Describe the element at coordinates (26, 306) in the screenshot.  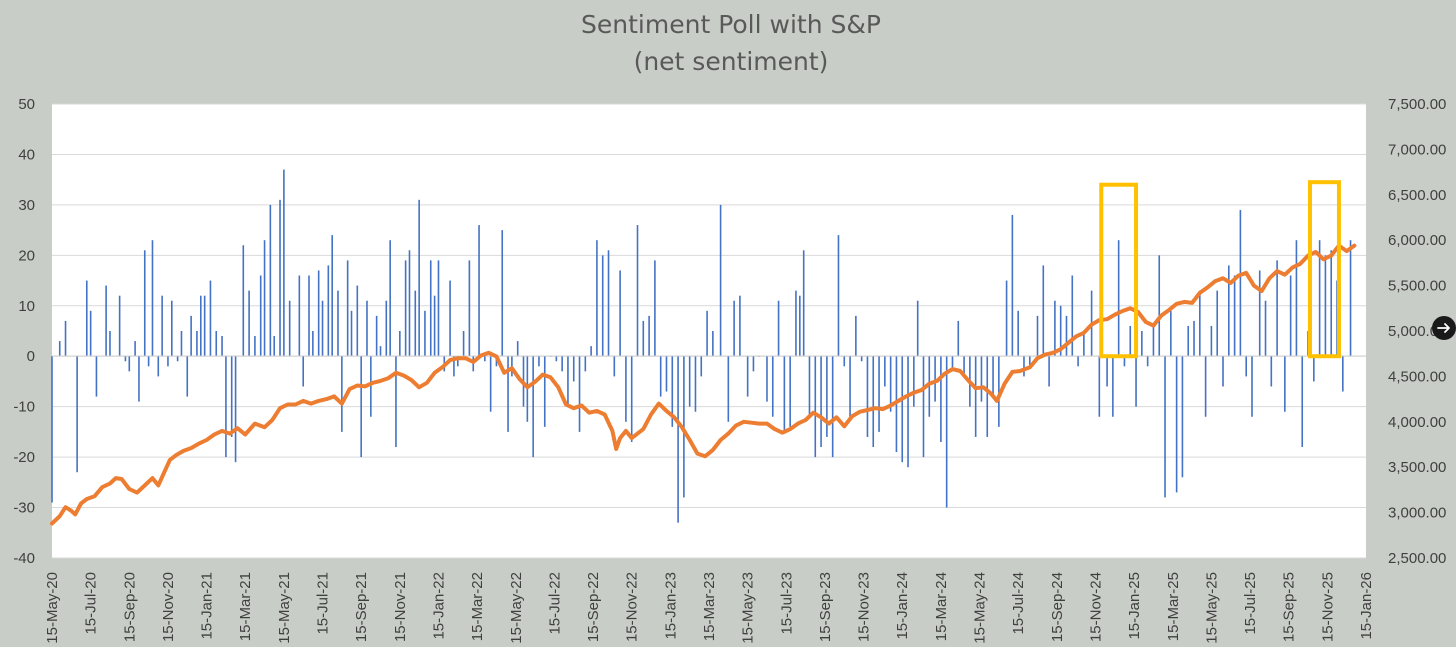
I see `left-tick-label: 10` at that location.